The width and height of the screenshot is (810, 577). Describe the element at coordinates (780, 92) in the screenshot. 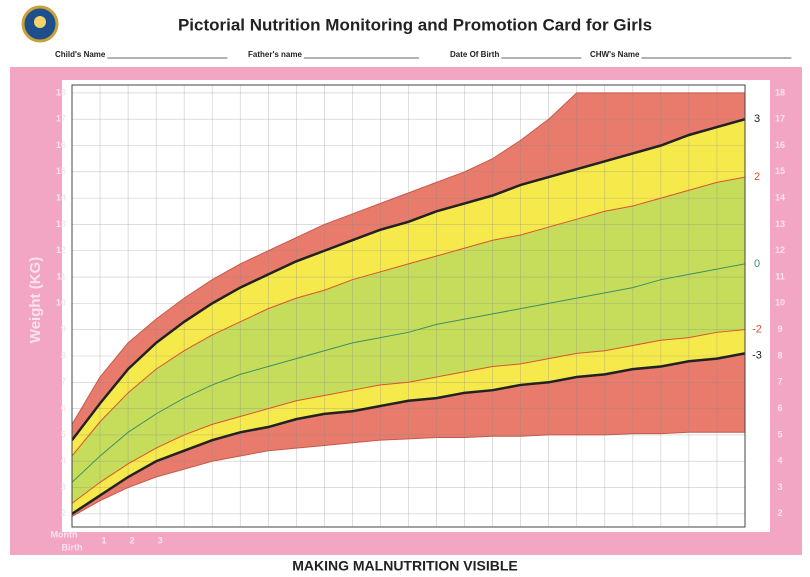

I see `y-tick-label-right: 18` at that location.